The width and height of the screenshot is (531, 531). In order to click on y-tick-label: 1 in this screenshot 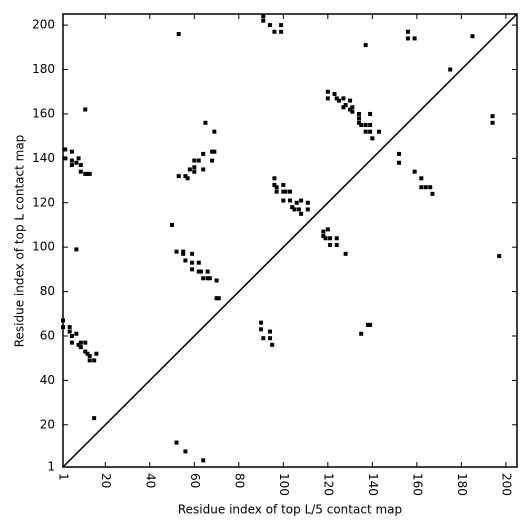, I will do `click(51, 467)`.